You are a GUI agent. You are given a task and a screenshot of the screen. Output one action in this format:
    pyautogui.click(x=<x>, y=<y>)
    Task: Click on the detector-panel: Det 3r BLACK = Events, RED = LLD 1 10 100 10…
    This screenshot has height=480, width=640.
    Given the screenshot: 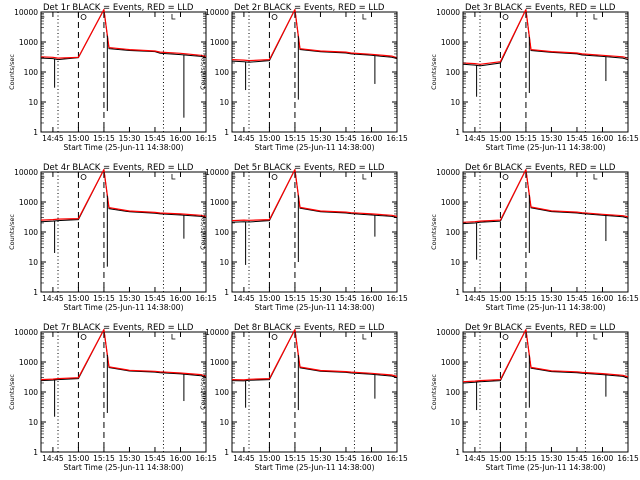 What is the action you would take?
    pyautogui.click(x=534, y=77)
    